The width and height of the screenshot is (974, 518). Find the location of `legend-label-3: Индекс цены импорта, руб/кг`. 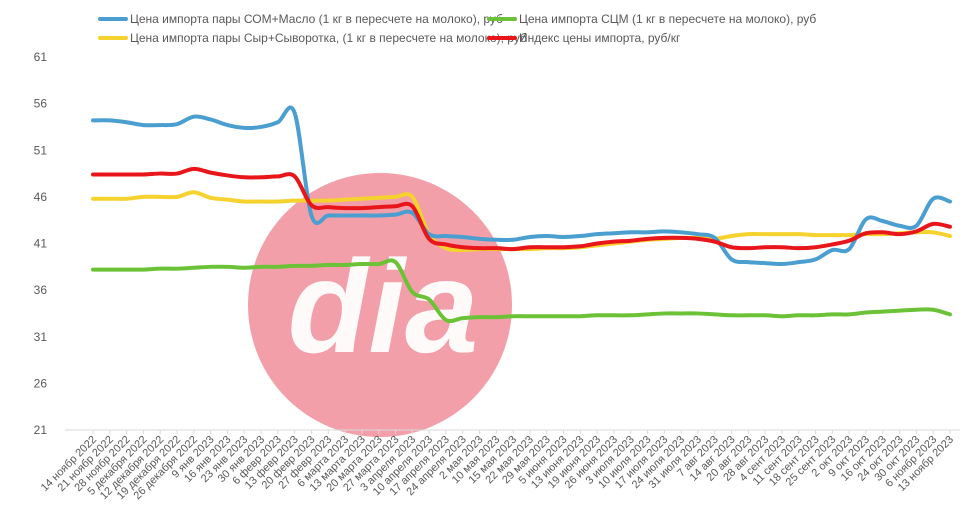

legend-label-3: Индекс цены импорта, руб/кг is located at coordinates (600, 38).